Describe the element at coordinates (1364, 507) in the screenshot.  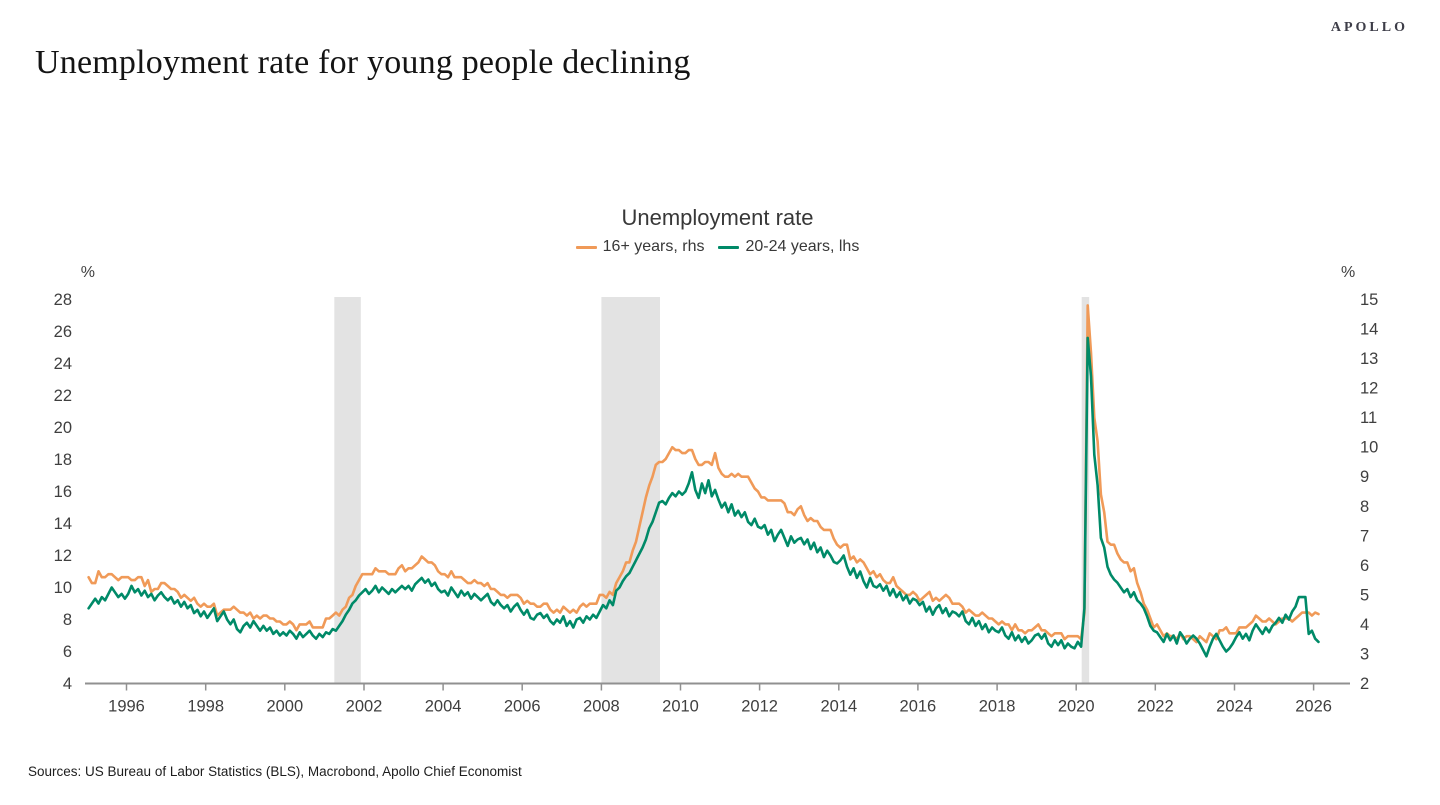
I see `right-axis-label: 8` at that location.